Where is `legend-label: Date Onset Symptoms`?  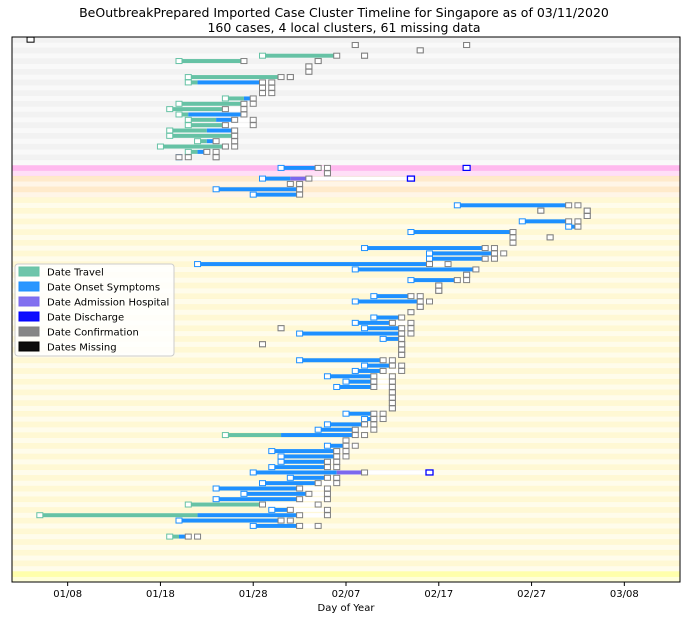 legend-label: Date Onset Symptoms is located at coordinates (103, 288).